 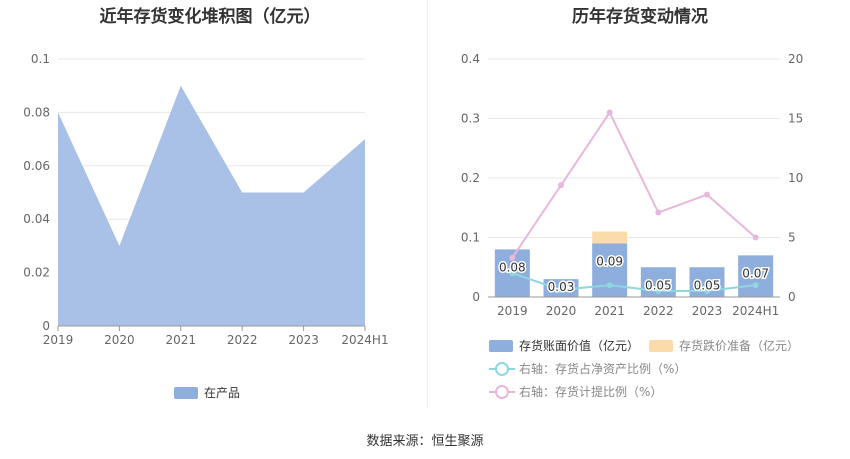 I want to click on legend-book-value-swatch, so click(x=501, y=345).